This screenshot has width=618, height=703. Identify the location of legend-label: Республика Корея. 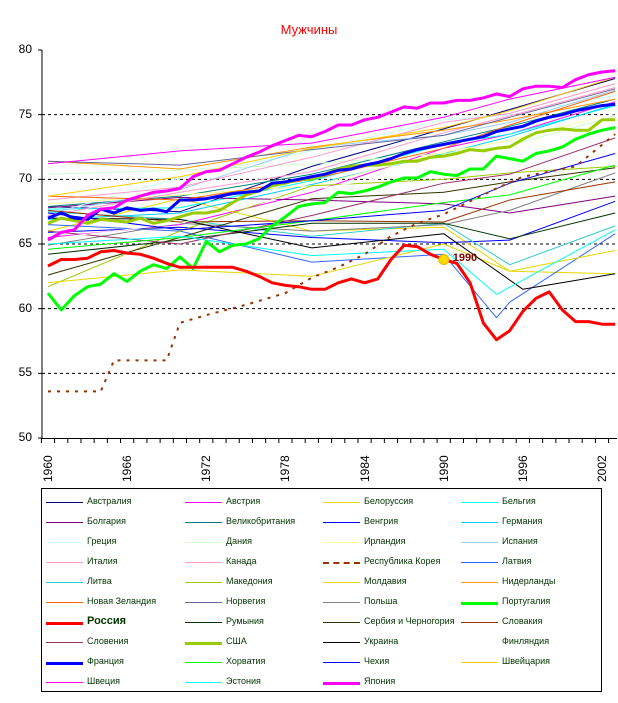
(402, 561).